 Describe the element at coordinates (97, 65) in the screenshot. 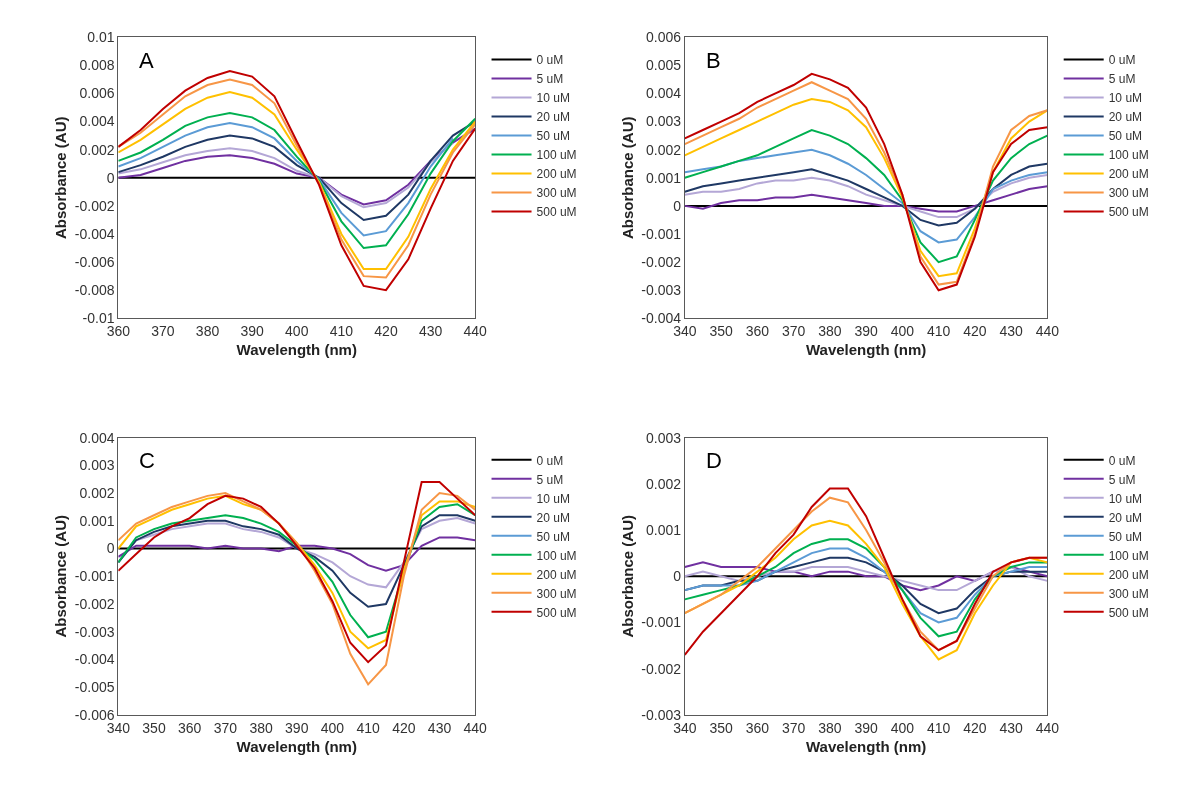

I see `y-tick-label: 0.008` at that location.